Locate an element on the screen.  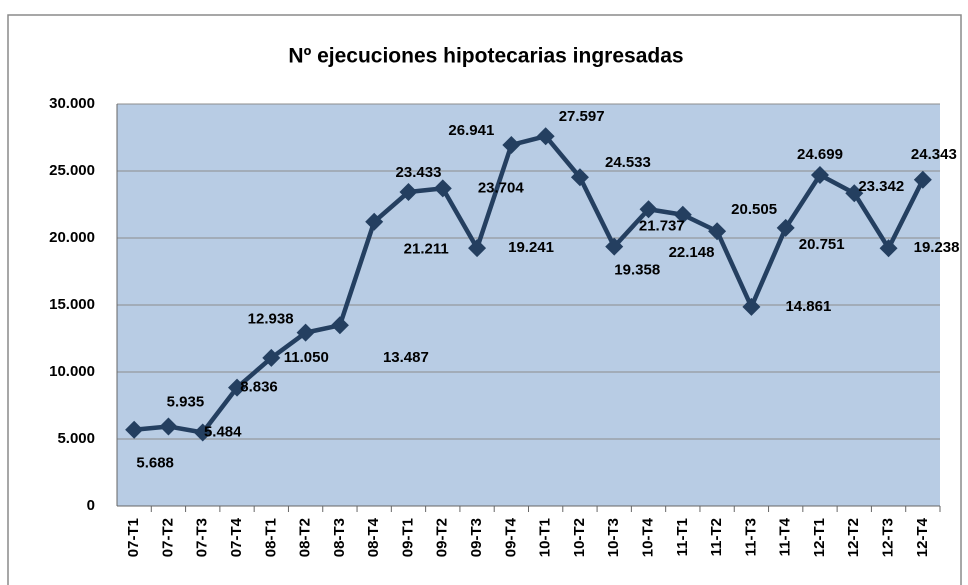
x-tick-label: 08-T2 is located at coordinates (305, 537).